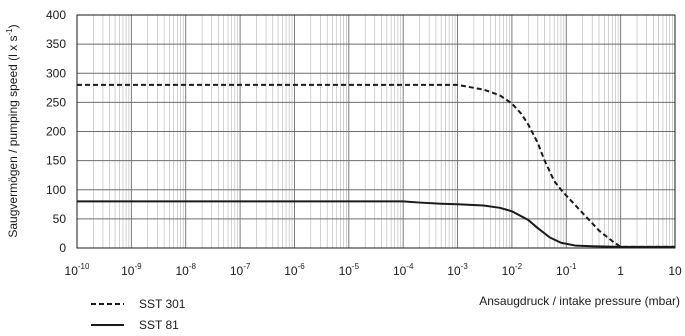  What do you see at coordinates (675, 271) in the screenshot?
I see `x-tick-label: 10` at bounding box center [675, 271].